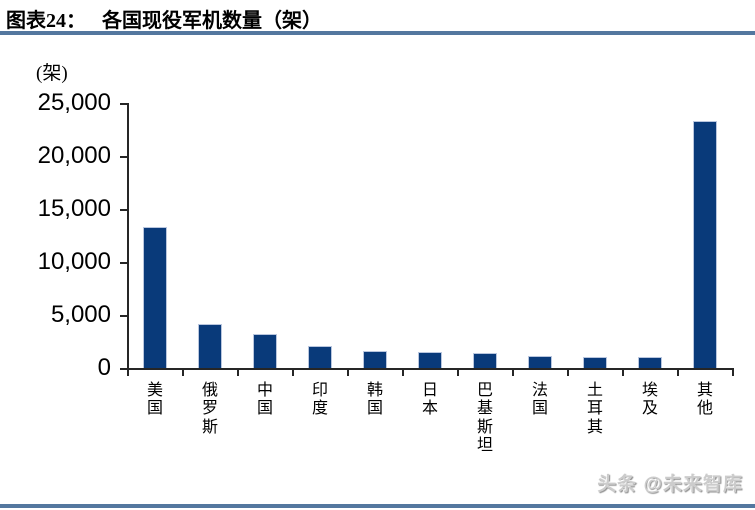 The width and height of the screenshot is (755, 510). What do you see at coordinates (377, 506) in the screenshot?
I see `bottom-rule` at bounding box center [377, 506].